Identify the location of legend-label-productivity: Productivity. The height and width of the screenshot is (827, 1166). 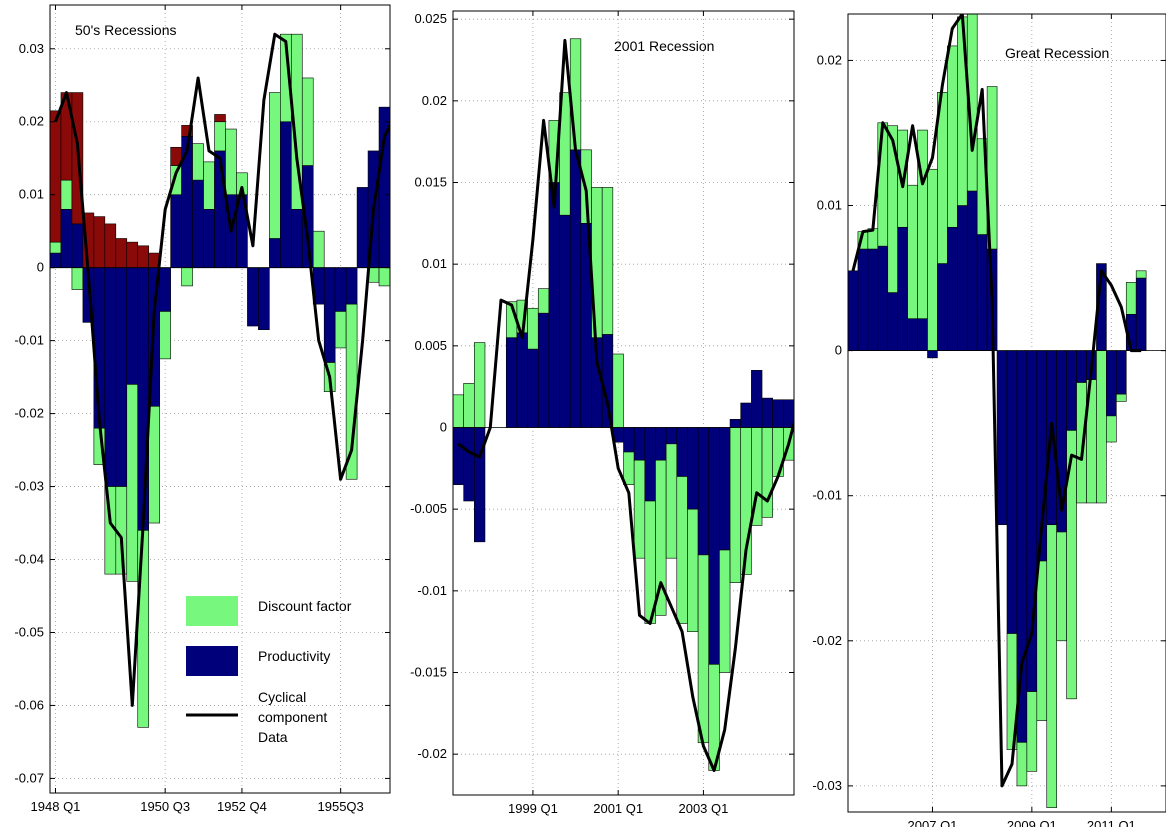
(294, 656).